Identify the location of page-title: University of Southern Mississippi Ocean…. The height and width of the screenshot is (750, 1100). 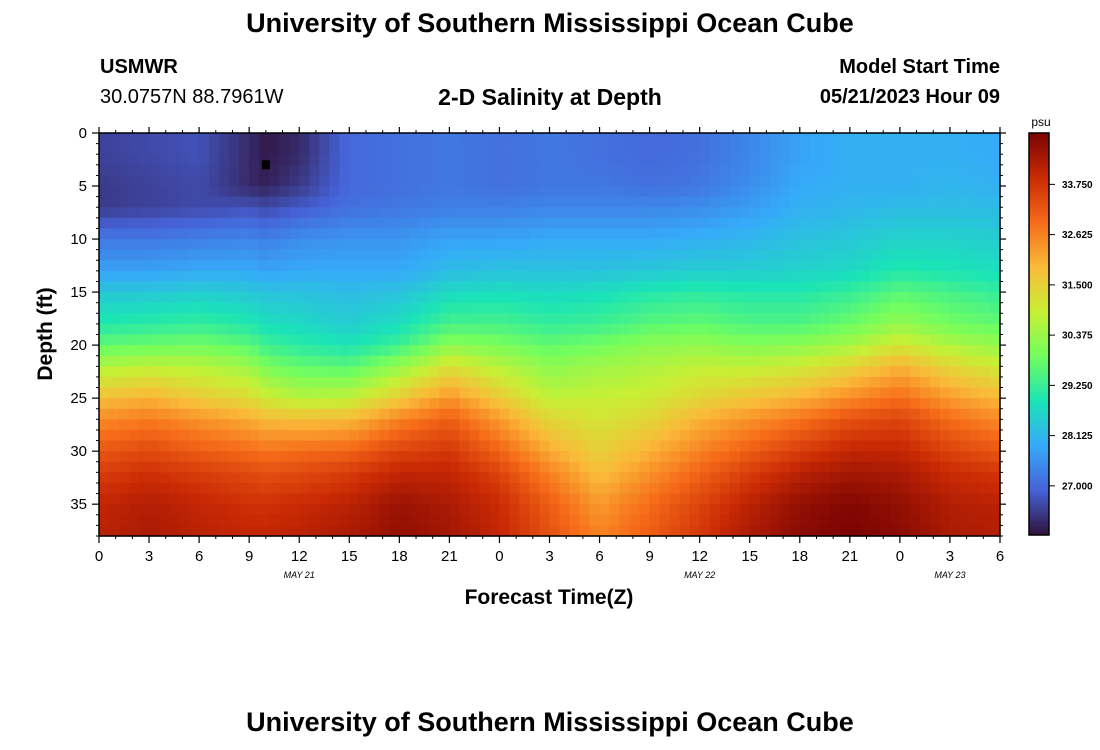
(550, 23).